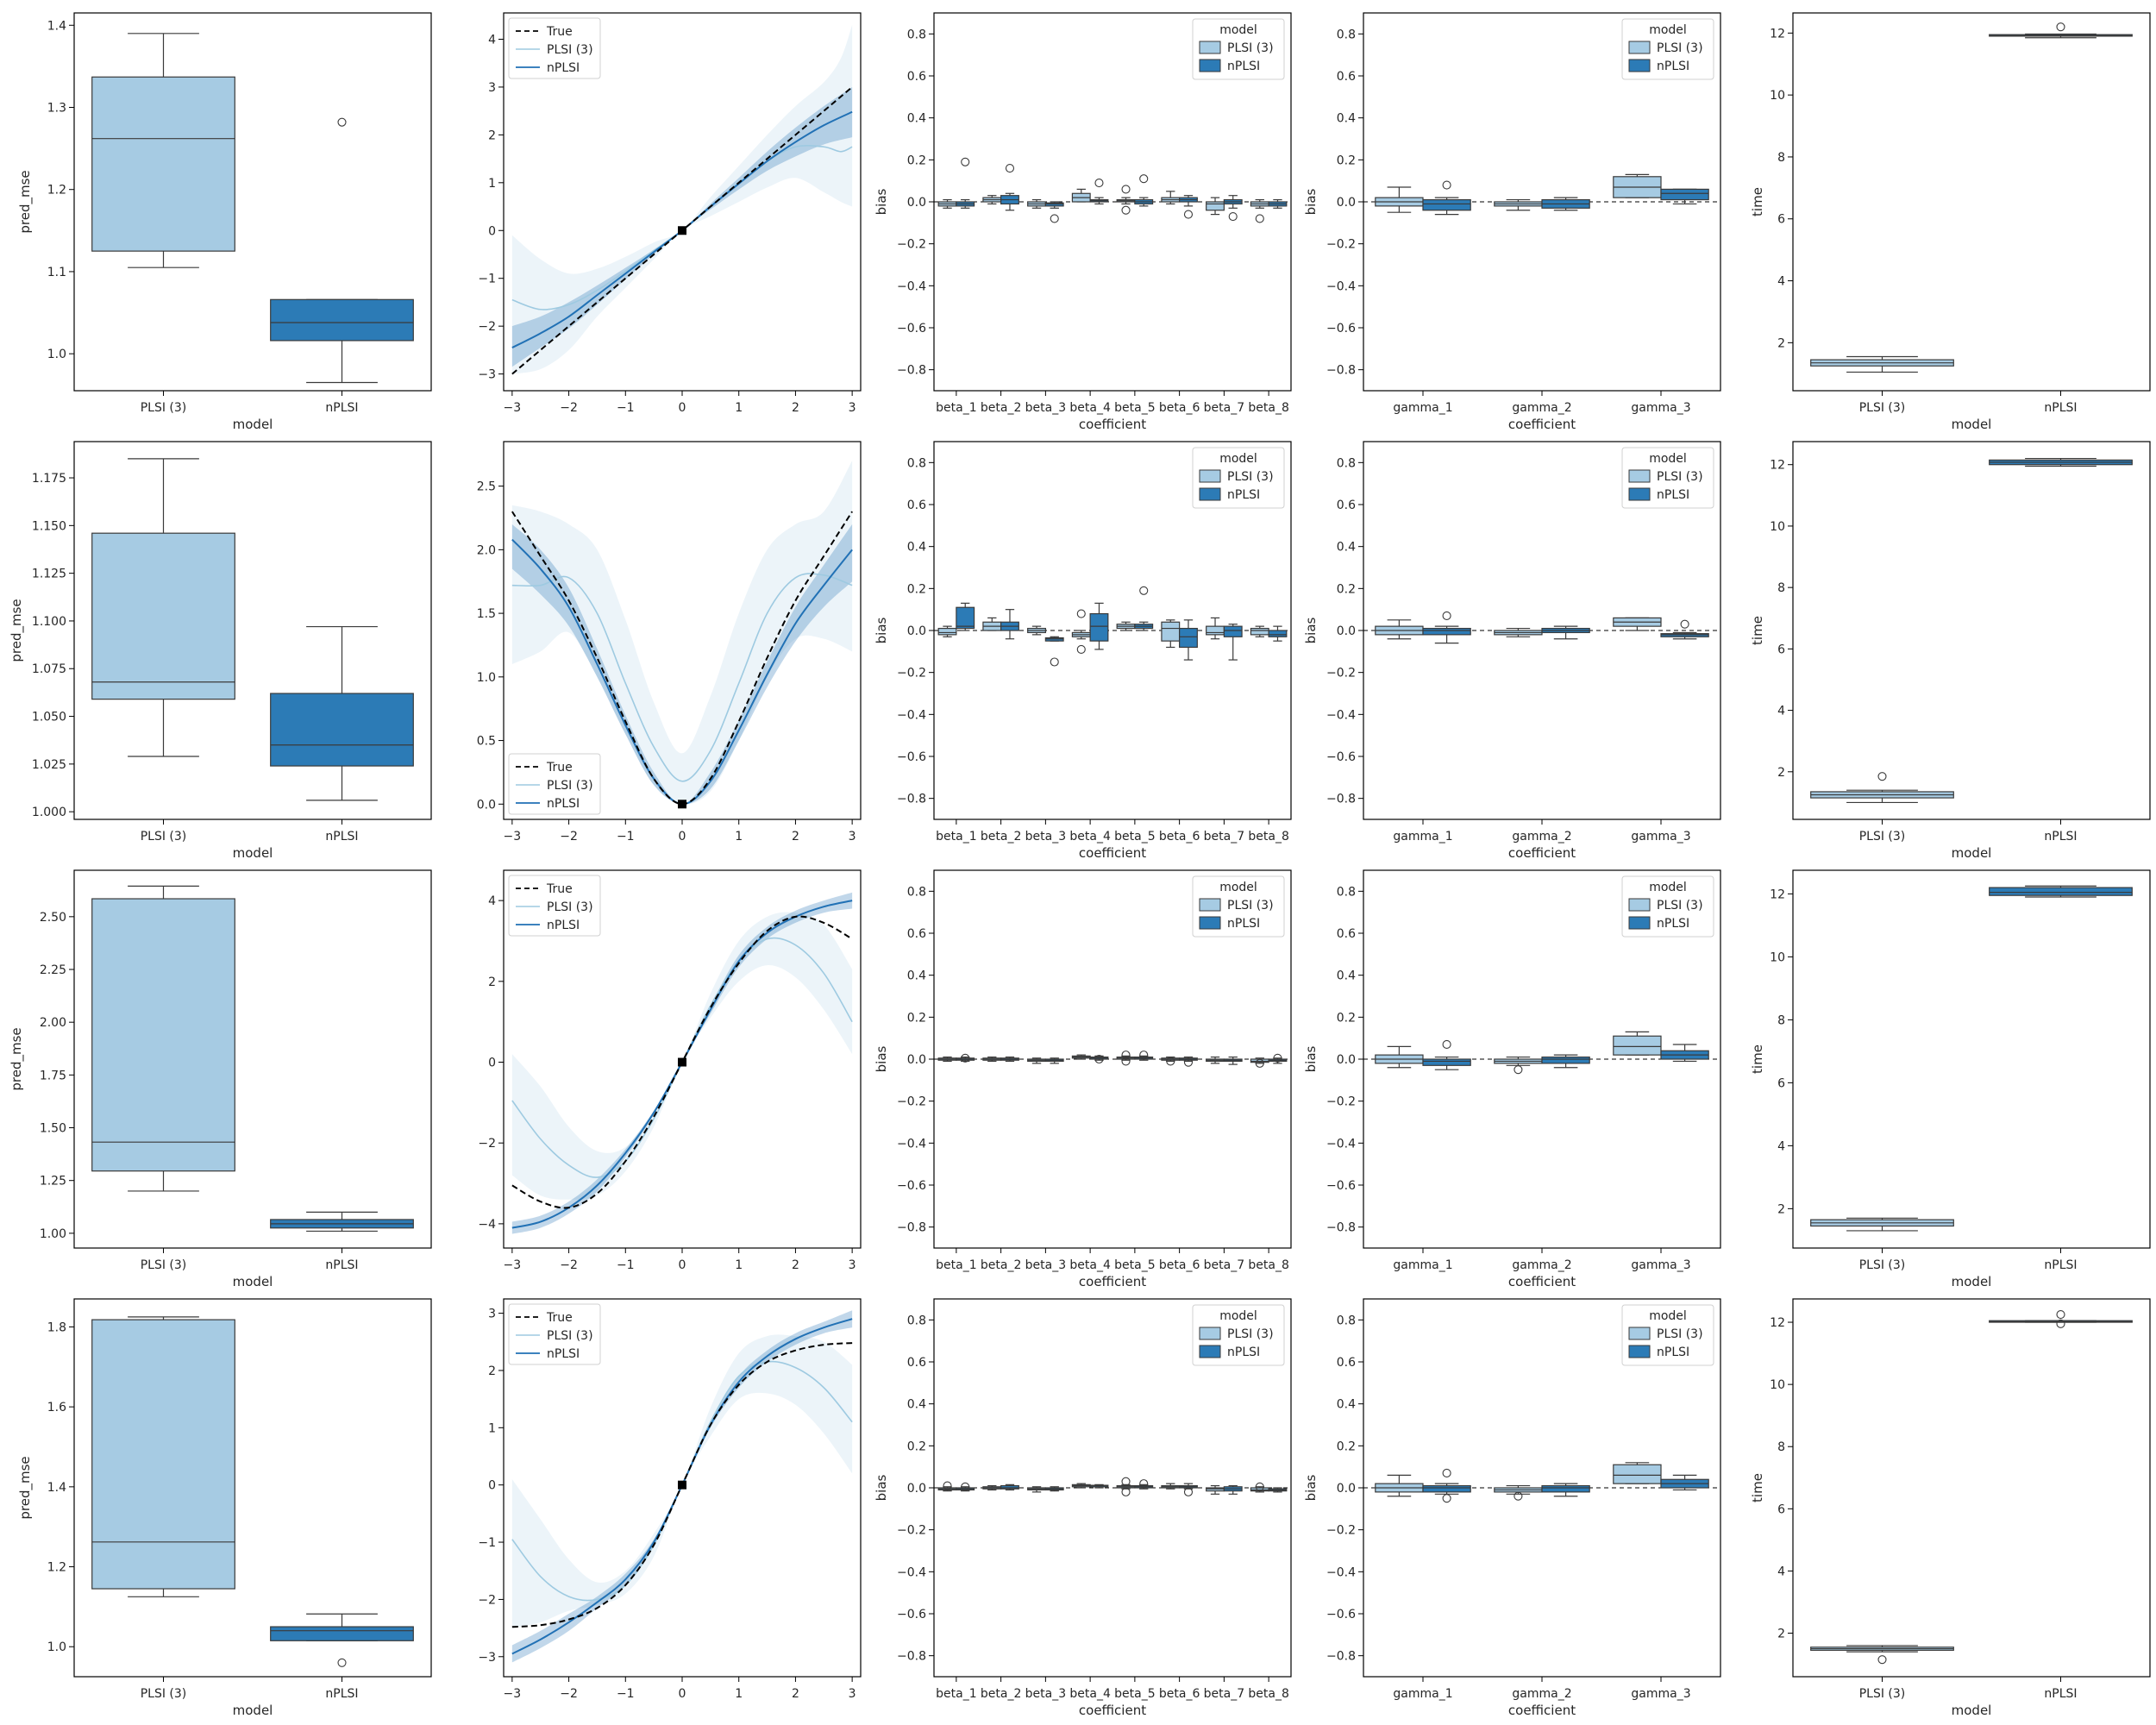  Describe the element at coordinates (1341, 1102) in the screenshot. I see `panel-r3-gamma-ytick-label: −0.2` at that location.